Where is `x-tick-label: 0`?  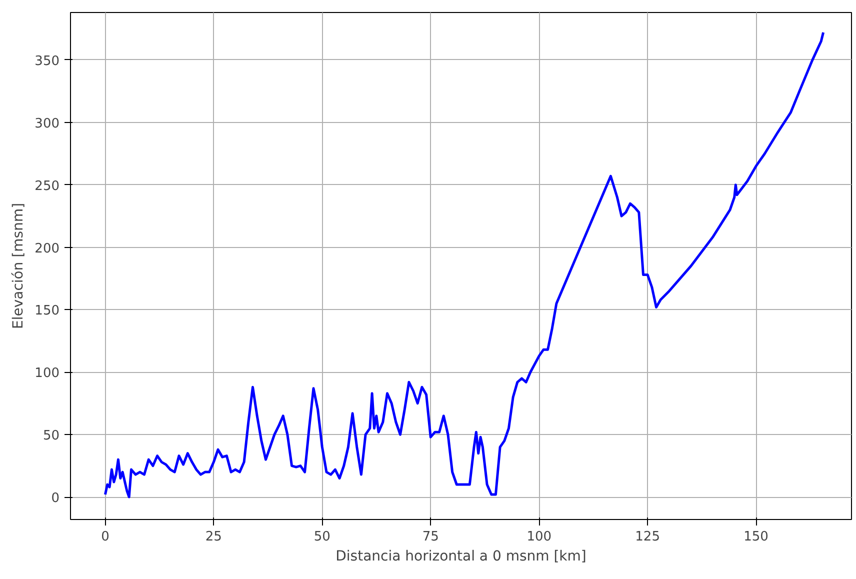
x-tick-label: 0 is located at coordinates (105, 537).